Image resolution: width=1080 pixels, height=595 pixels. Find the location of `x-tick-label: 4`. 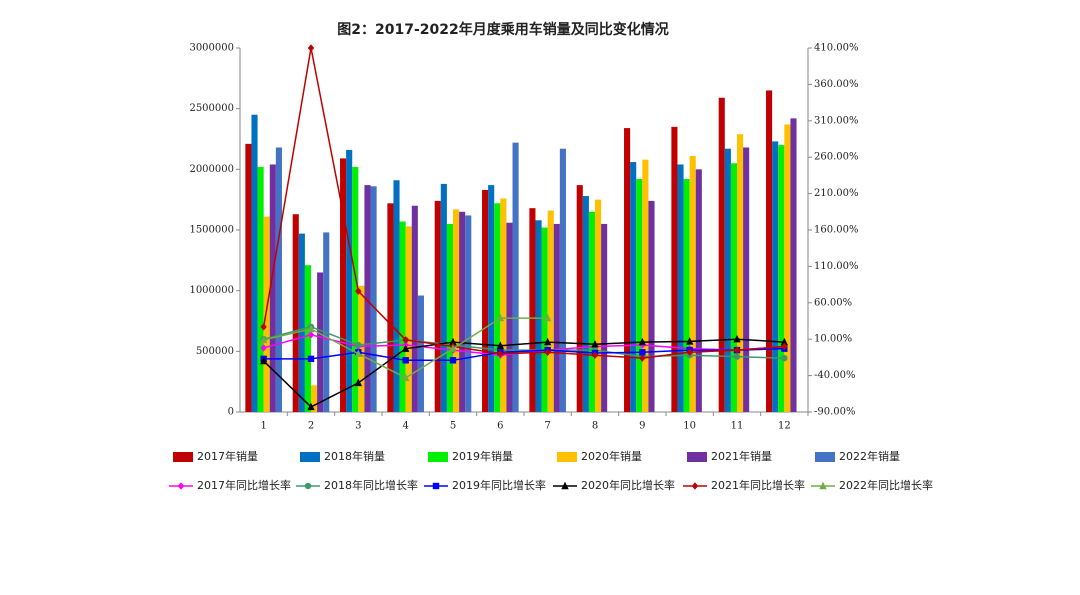

x-tick-label: 4 is located at coordinates (405, 426).